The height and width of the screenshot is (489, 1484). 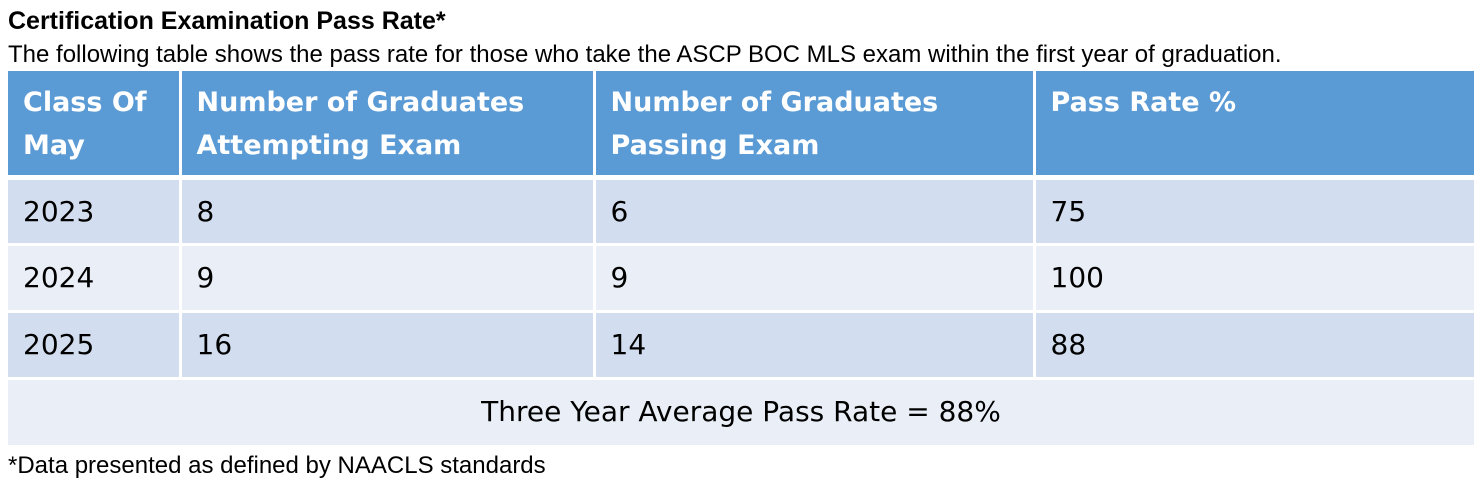 I want to click on cell-attempting: 9, so click(x=388, y=278).